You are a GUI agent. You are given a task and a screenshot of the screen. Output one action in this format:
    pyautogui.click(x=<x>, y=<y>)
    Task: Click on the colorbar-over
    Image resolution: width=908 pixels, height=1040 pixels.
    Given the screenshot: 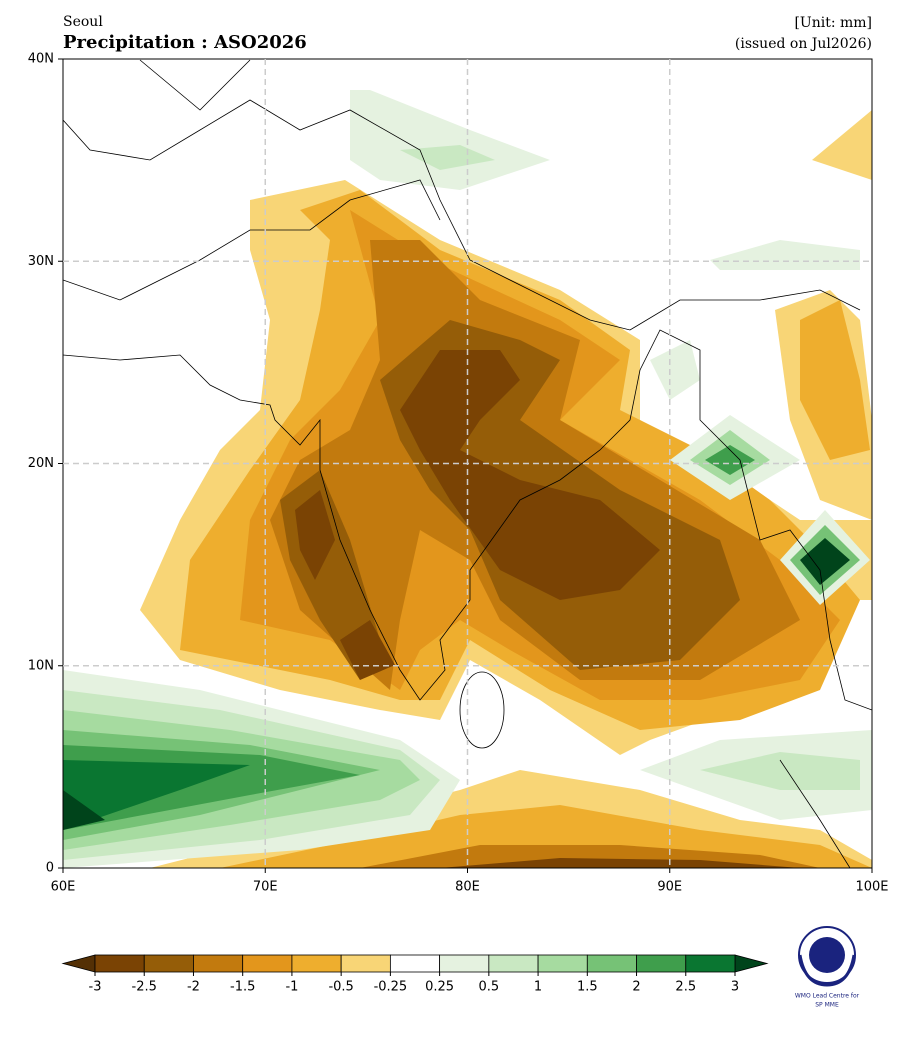 What is the action you would take?
    pyautogui.click(x=751, y=963)
    